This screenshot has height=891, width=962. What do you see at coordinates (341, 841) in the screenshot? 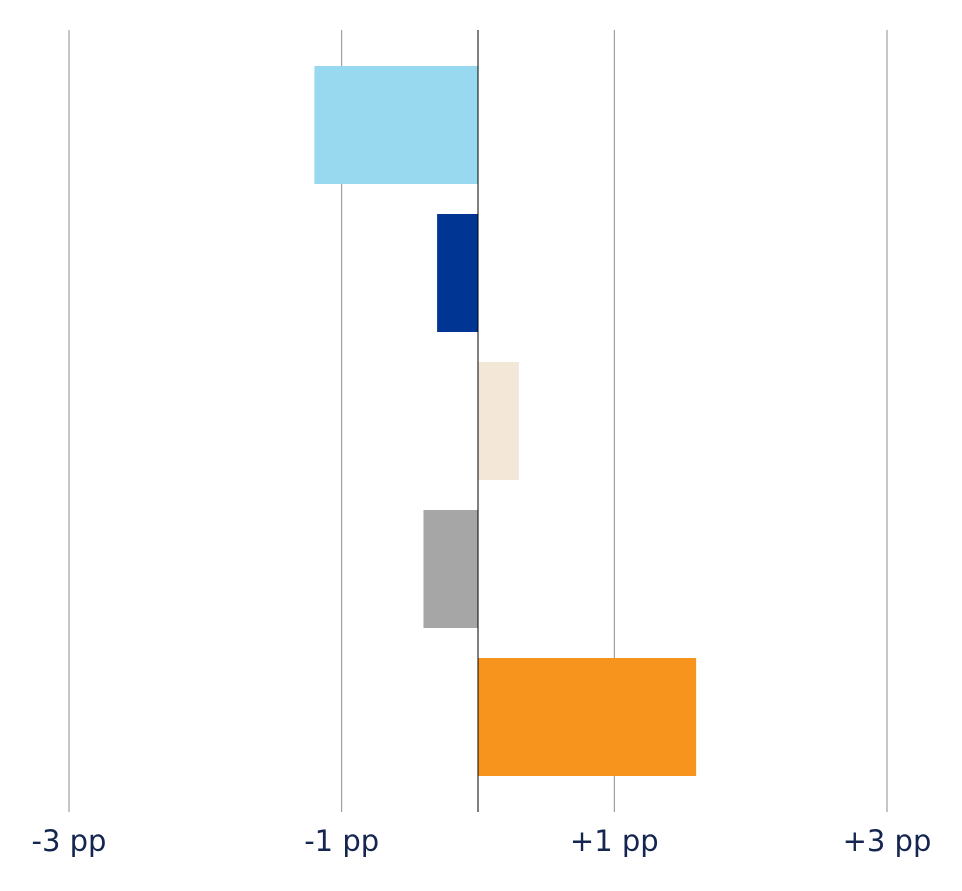
I see `x-tick-label: -1 pp` at bounding box center [341, 841].